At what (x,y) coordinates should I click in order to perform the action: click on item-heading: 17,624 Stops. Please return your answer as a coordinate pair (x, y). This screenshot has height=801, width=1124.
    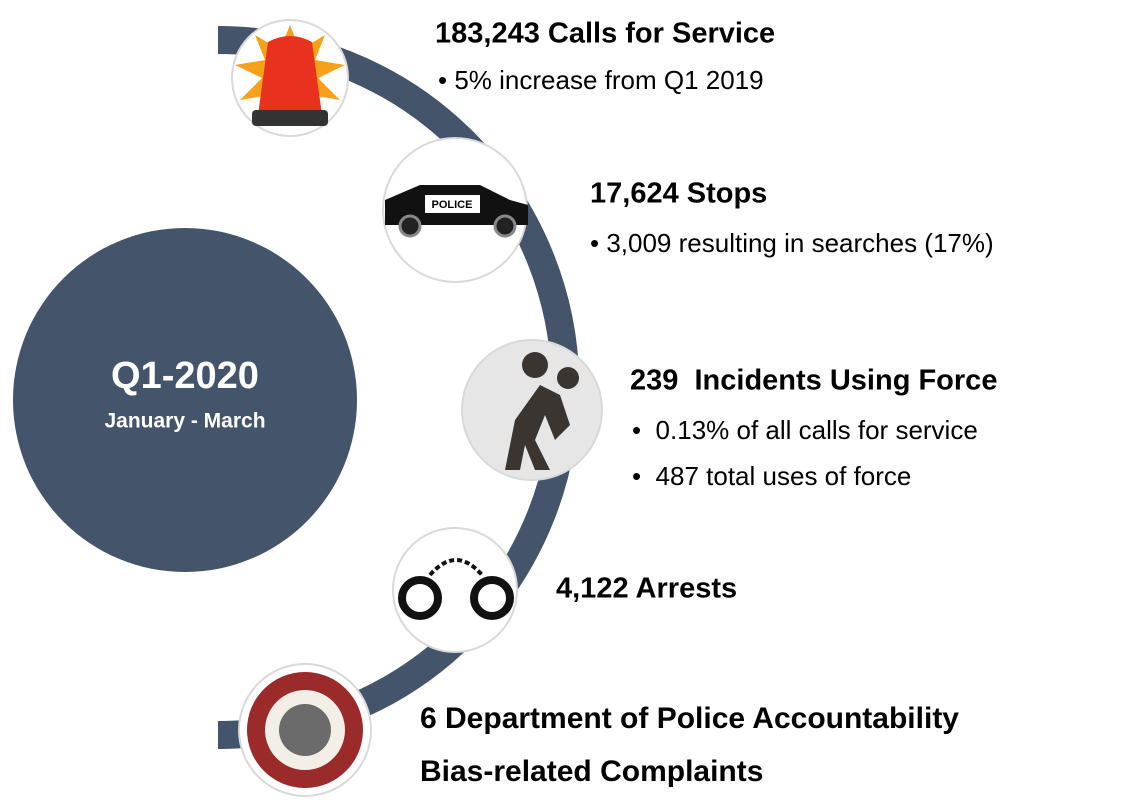
    Looking at the image, I should click on (678, 194).